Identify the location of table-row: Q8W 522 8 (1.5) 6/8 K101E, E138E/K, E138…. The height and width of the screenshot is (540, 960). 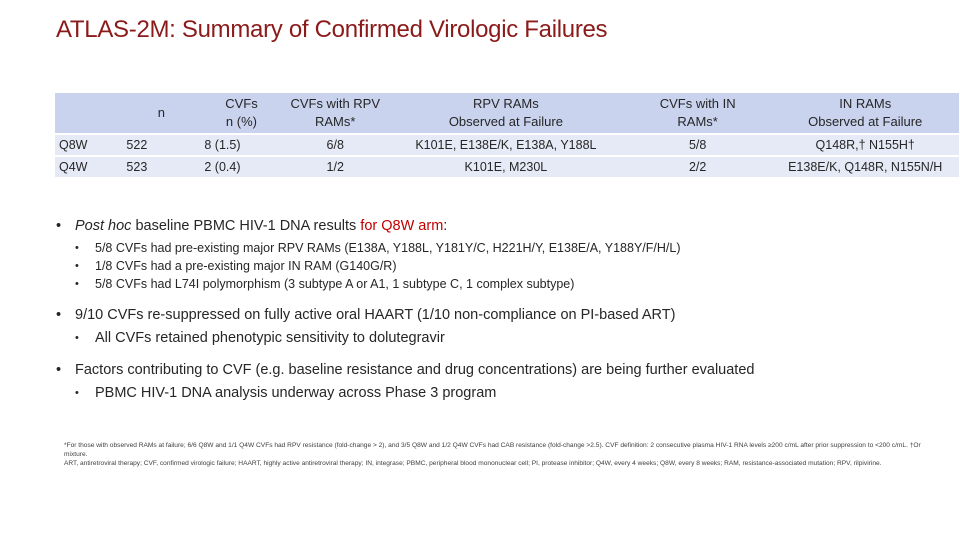
(507, 145).